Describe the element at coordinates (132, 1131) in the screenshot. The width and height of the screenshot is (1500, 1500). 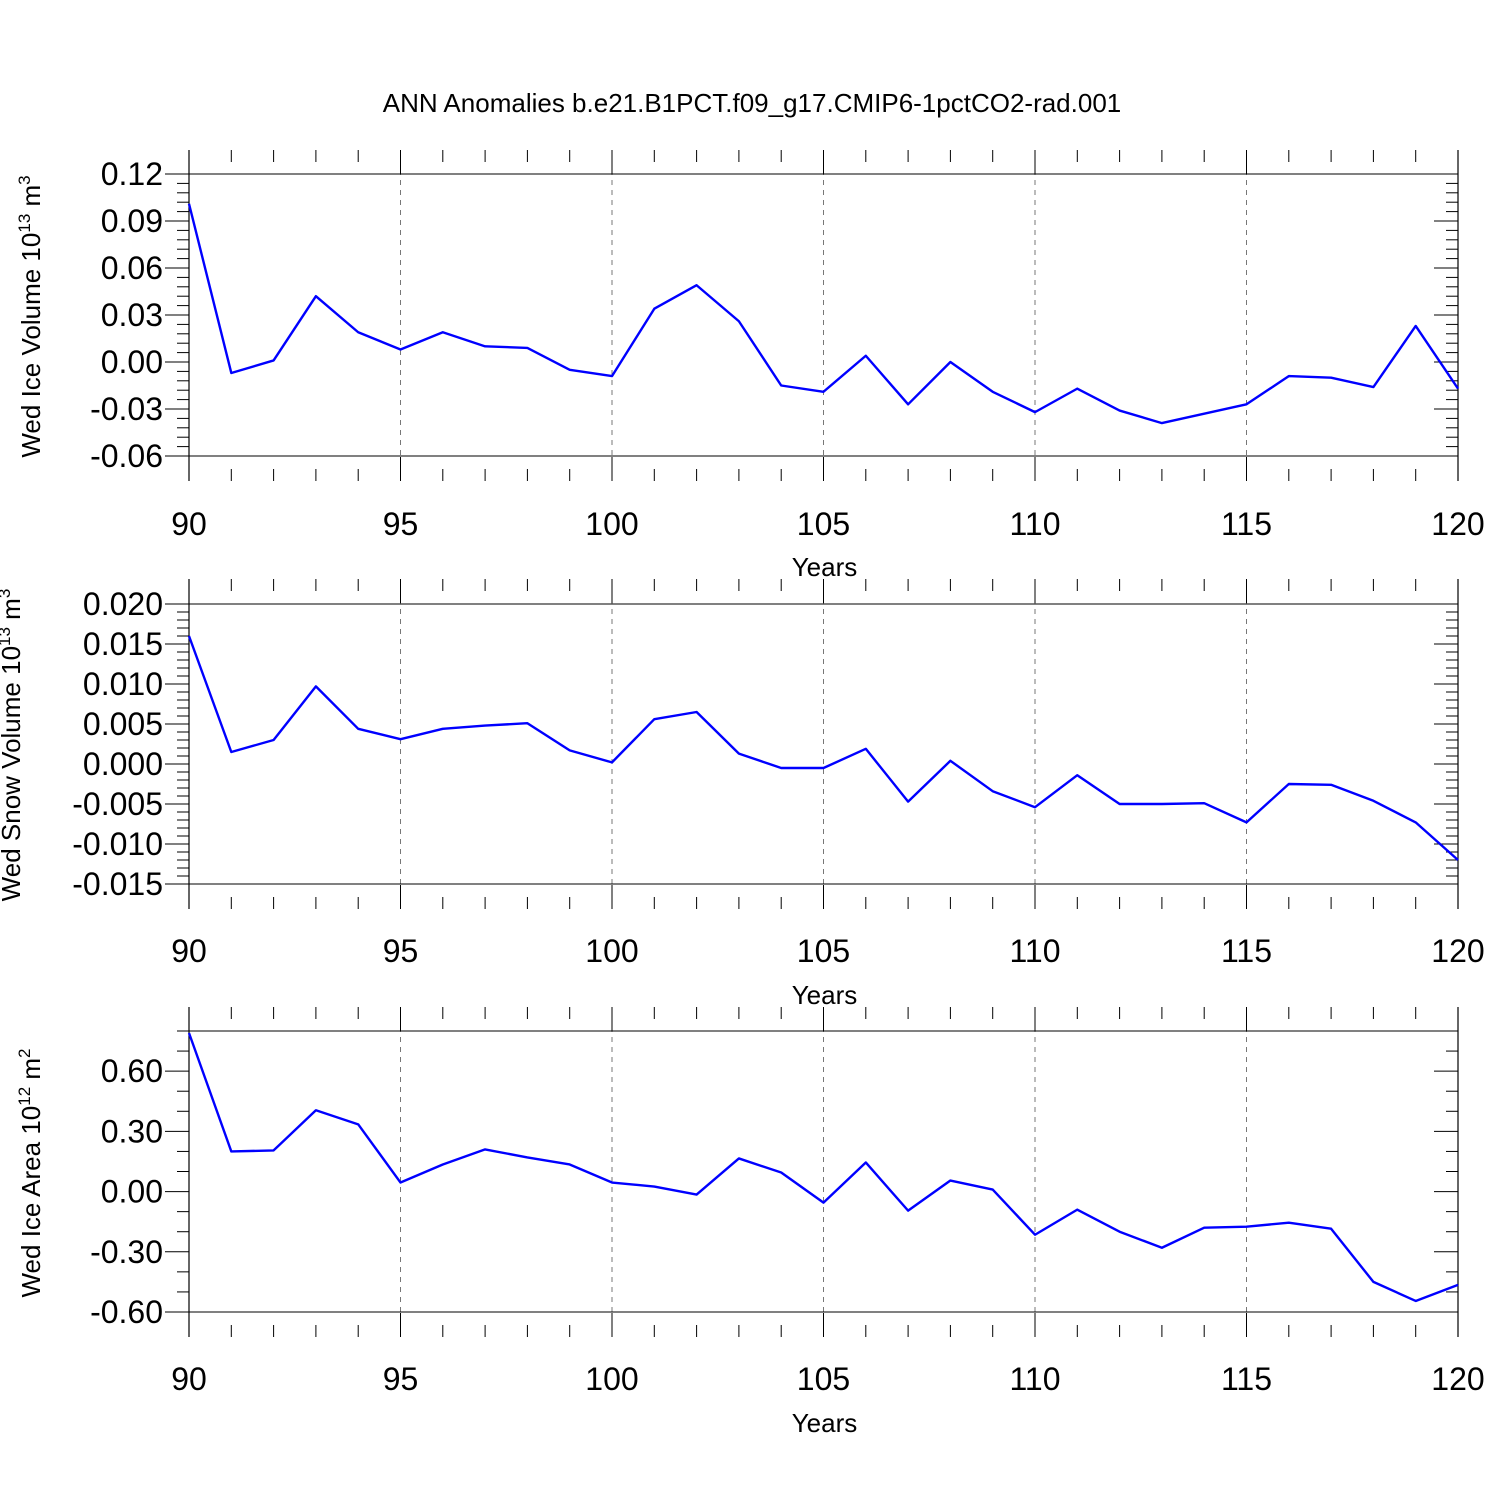
I see `p2-ytick-label-3: 0.30` at that location.